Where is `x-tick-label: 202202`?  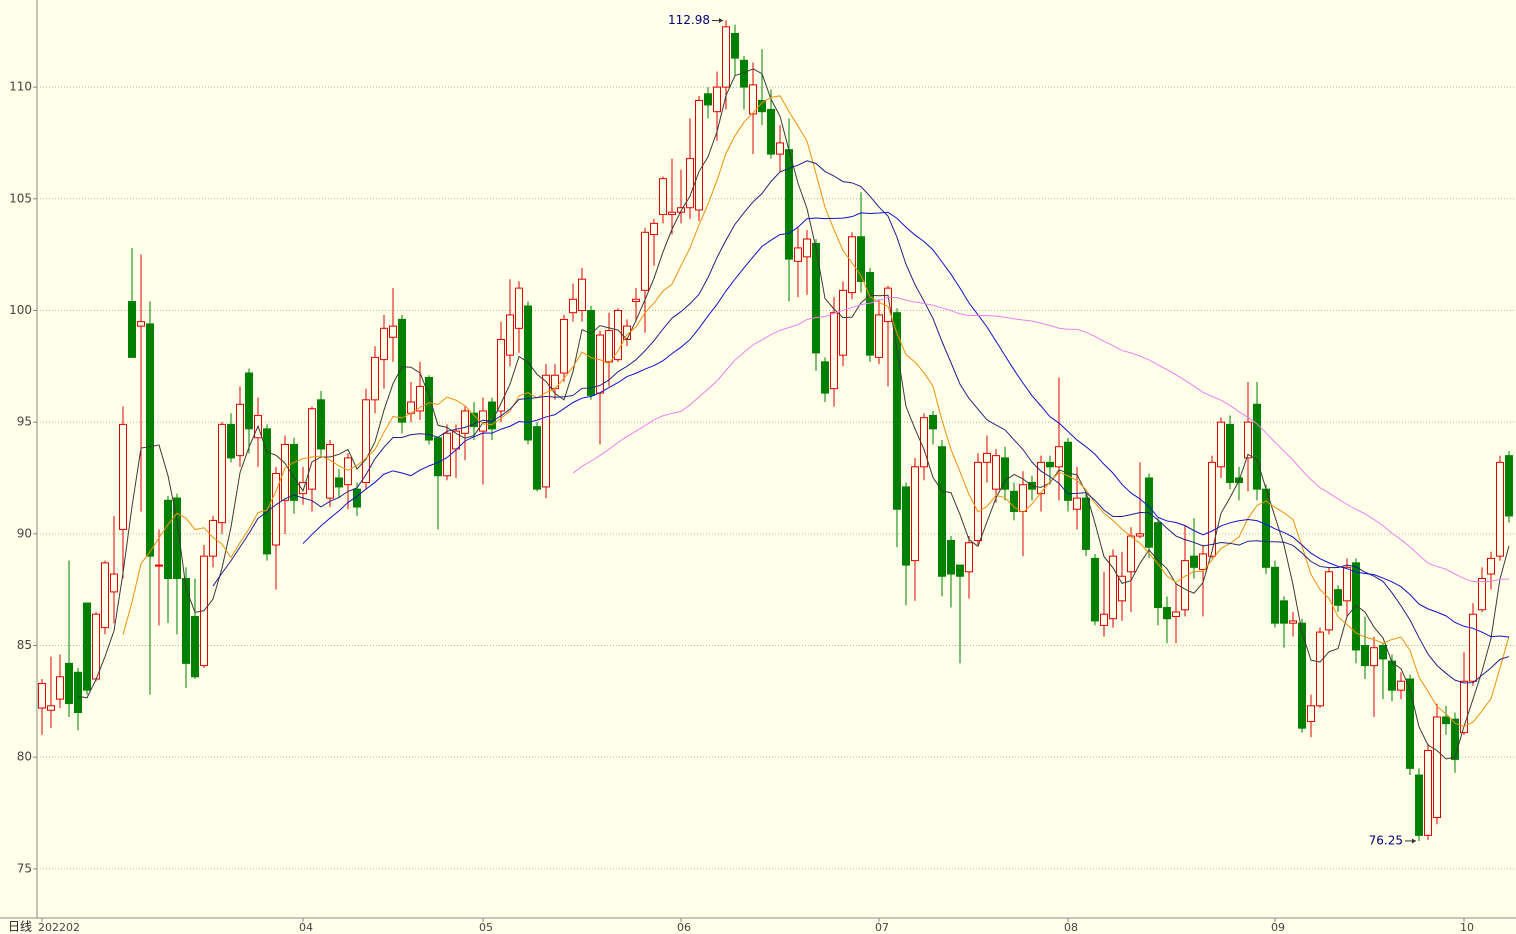 x-tick-label: 202202 is located at coordinates (59, 927).